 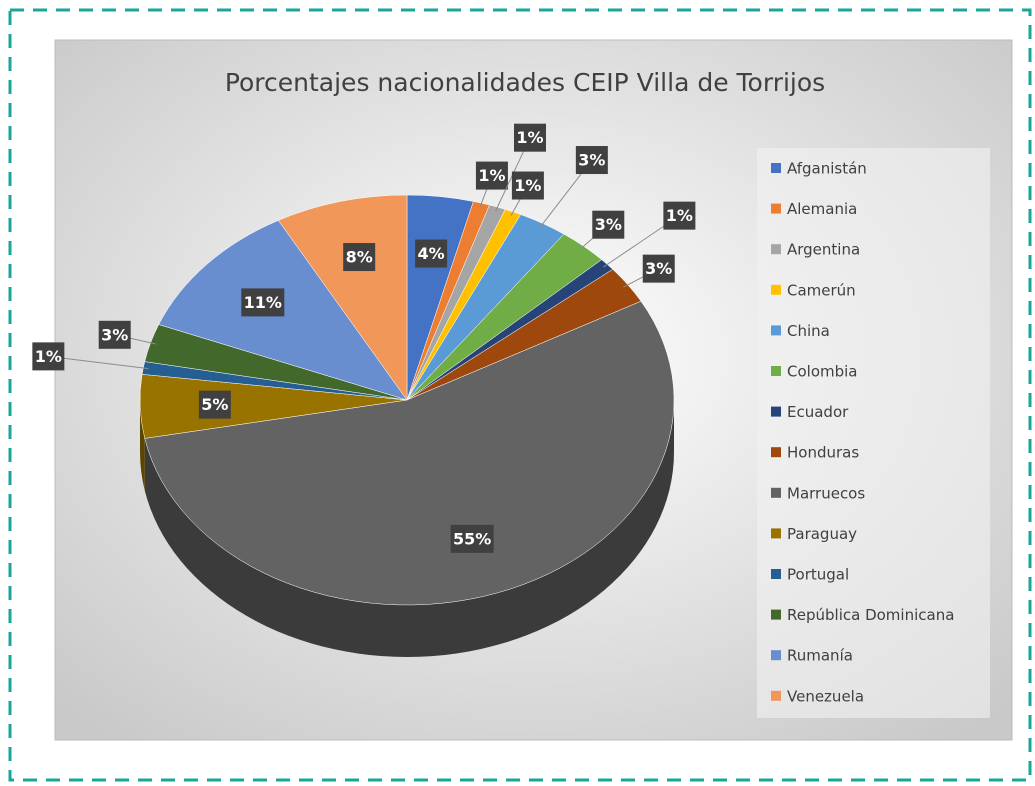 What do you see at coordinates (808, 331) in the screenshot?
I see `legend-label: China` at bounding box center [808, 331].